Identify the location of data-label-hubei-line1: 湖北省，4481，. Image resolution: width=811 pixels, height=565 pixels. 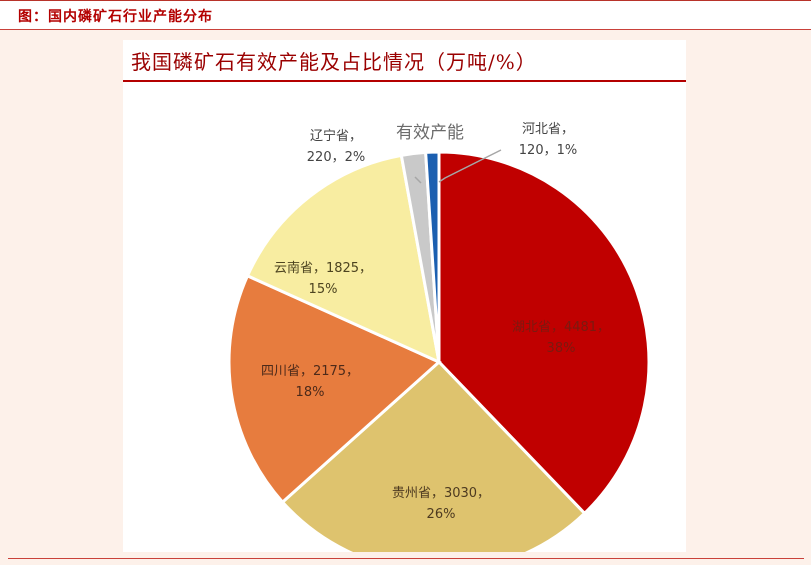
(561, 327).